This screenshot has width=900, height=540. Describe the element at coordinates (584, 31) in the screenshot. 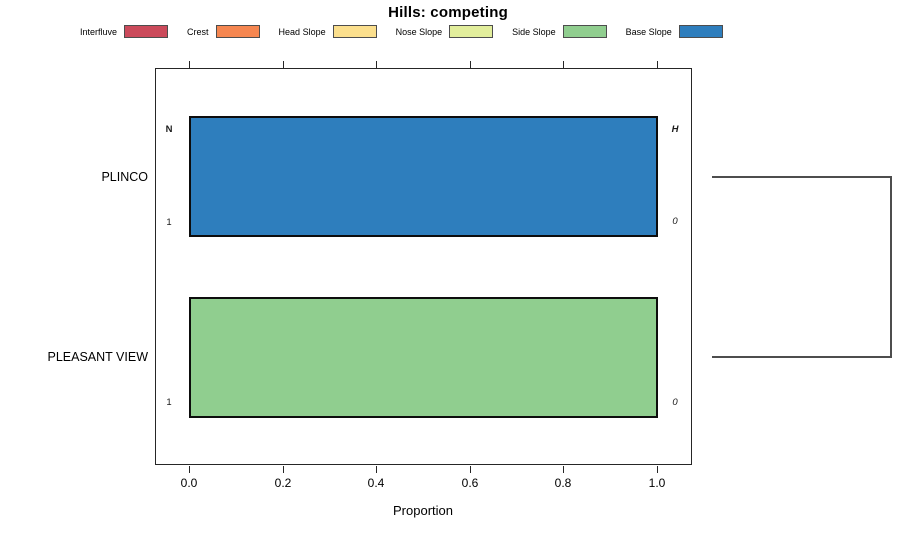

I see `legend-swatch-side-slope` at that location.